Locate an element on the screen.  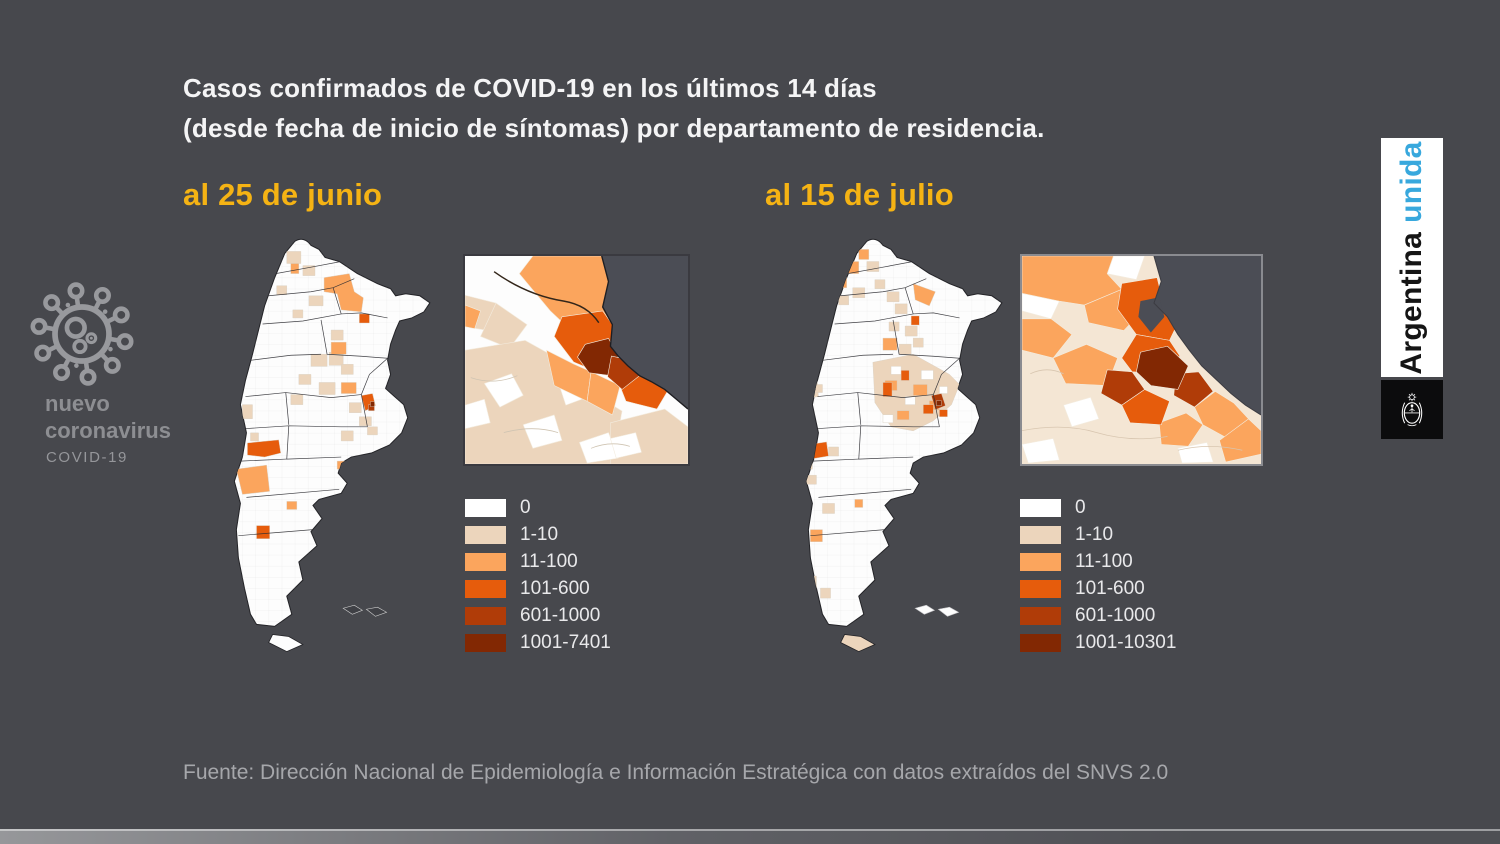
argentina-coat-of-arms-icon is located at coordinates (1412, 409).